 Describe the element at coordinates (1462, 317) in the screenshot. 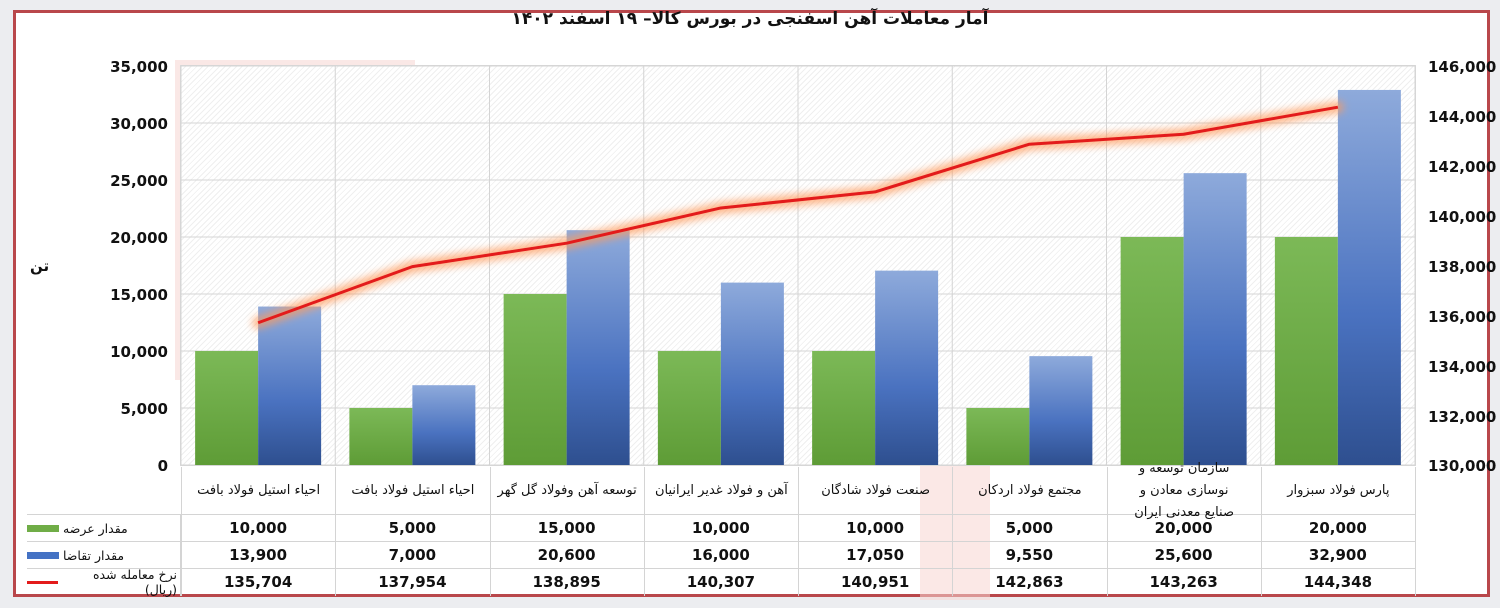

I see `y2-tick: 136,000` at that location.